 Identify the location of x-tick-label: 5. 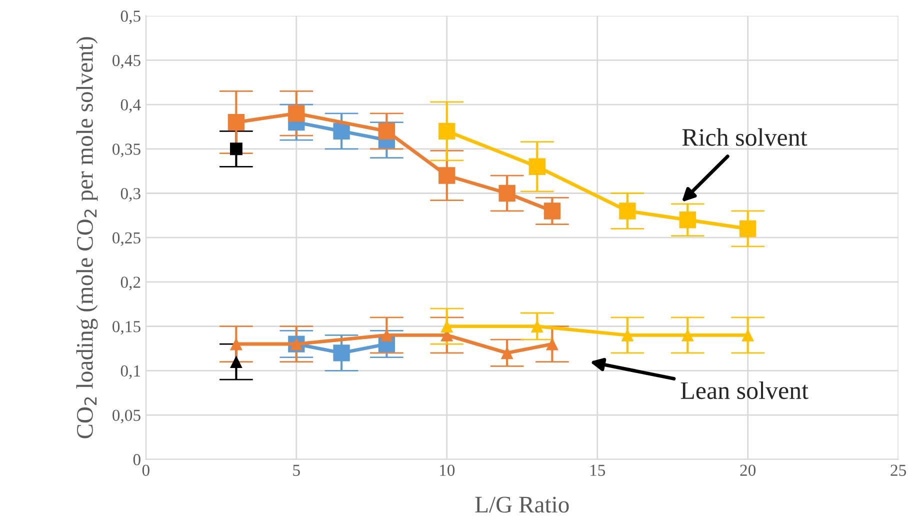
(296, 470).